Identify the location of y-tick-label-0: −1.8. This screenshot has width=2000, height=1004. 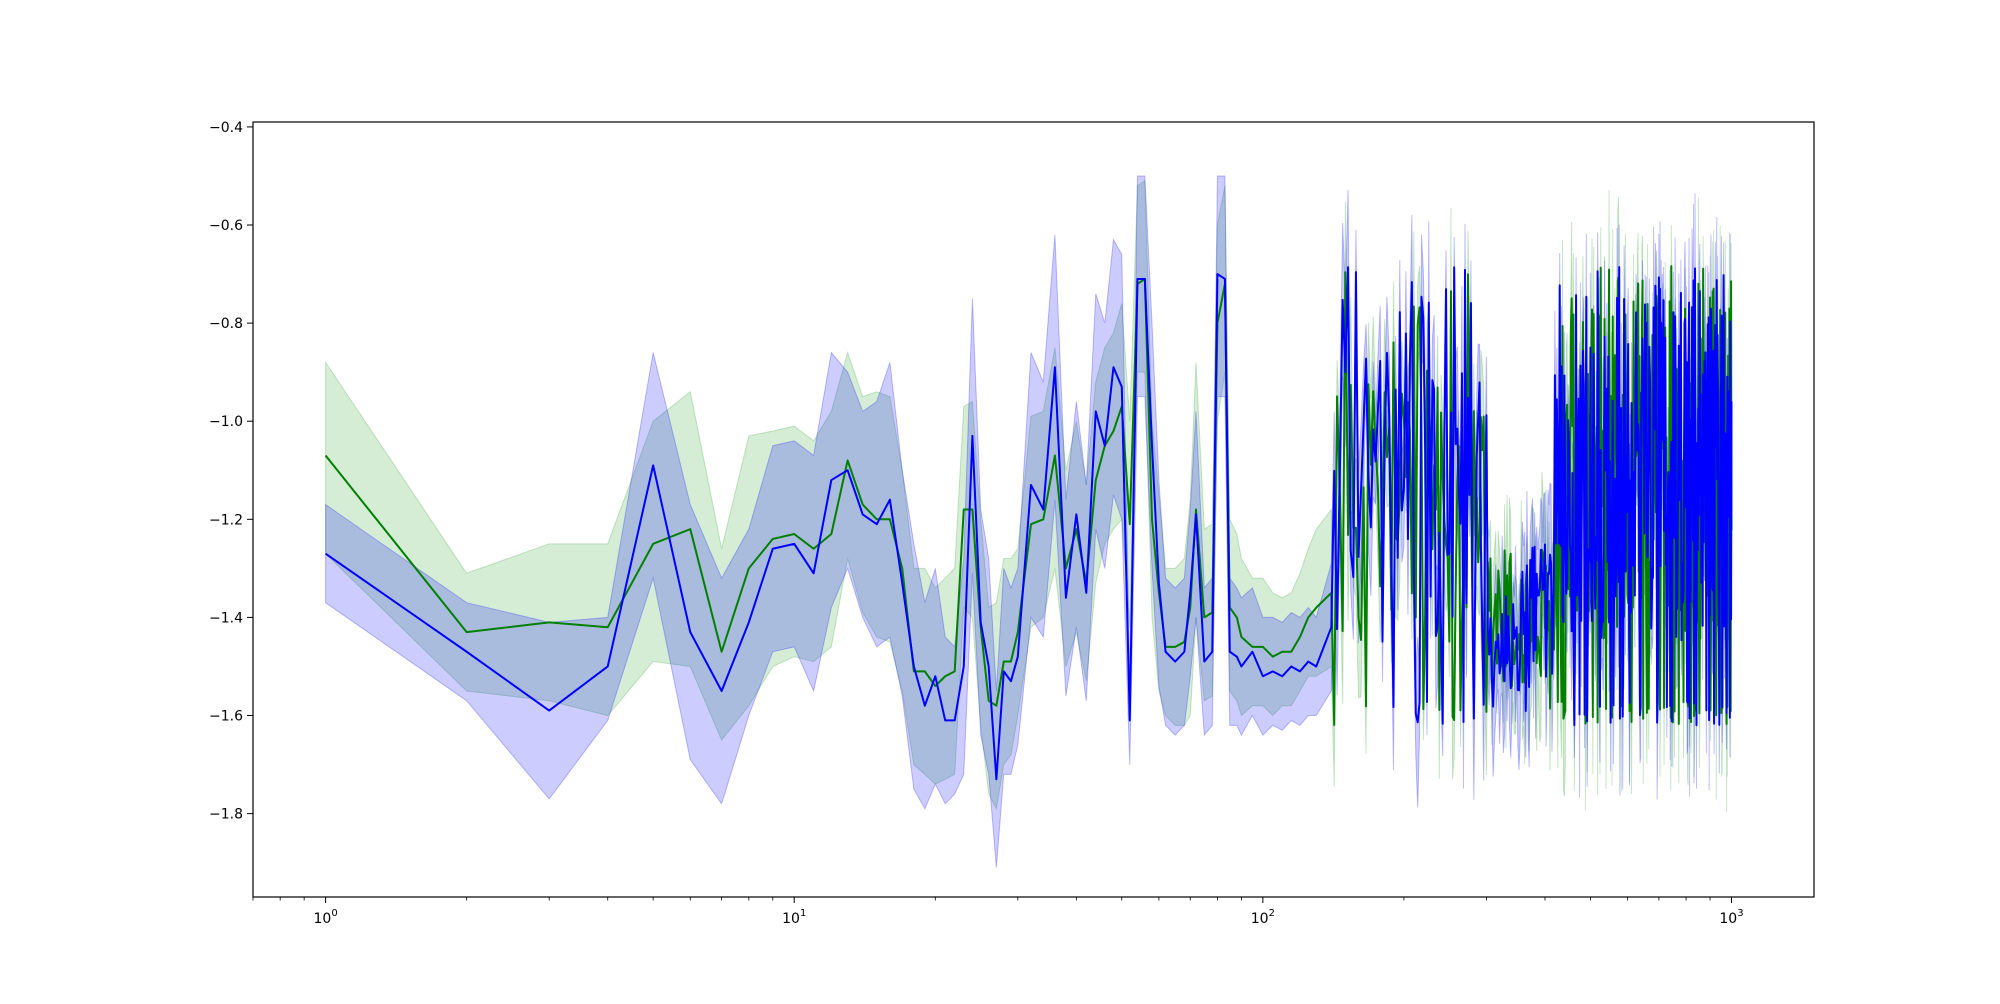
(226, 815).